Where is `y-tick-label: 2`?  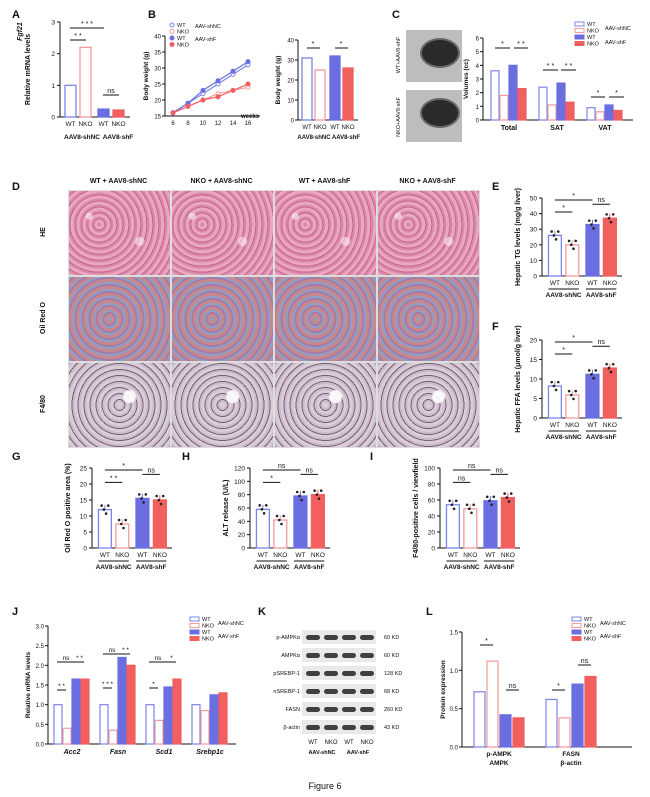
y-tick-label: 2 is located at coordinates (478, 94).